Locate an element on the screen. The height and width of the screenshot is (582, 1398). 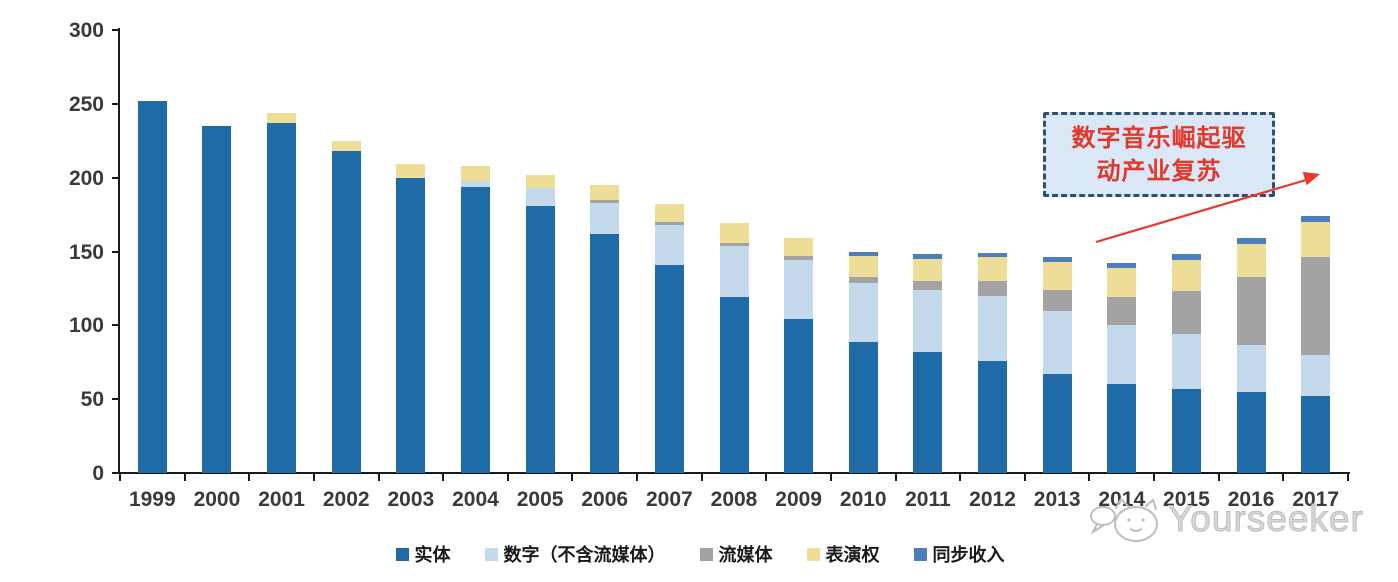
y-tick-label: 250 is located at coordinates (86, 104).